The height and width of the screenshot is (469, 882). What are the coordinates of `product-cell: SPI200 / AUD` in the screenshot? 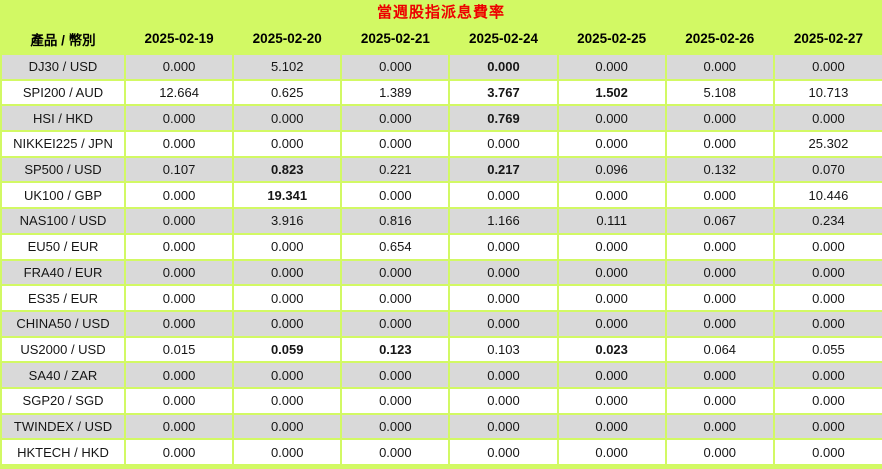 It's located at (63, 92).